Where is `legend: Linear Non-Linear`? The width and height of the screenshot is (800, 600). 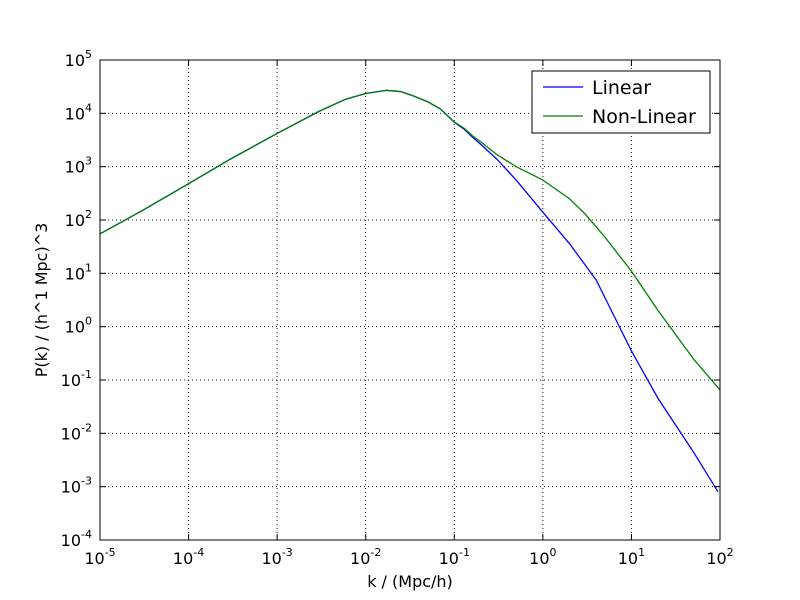 legend: Linear Non-Linear is located at coordinates (621, 102).